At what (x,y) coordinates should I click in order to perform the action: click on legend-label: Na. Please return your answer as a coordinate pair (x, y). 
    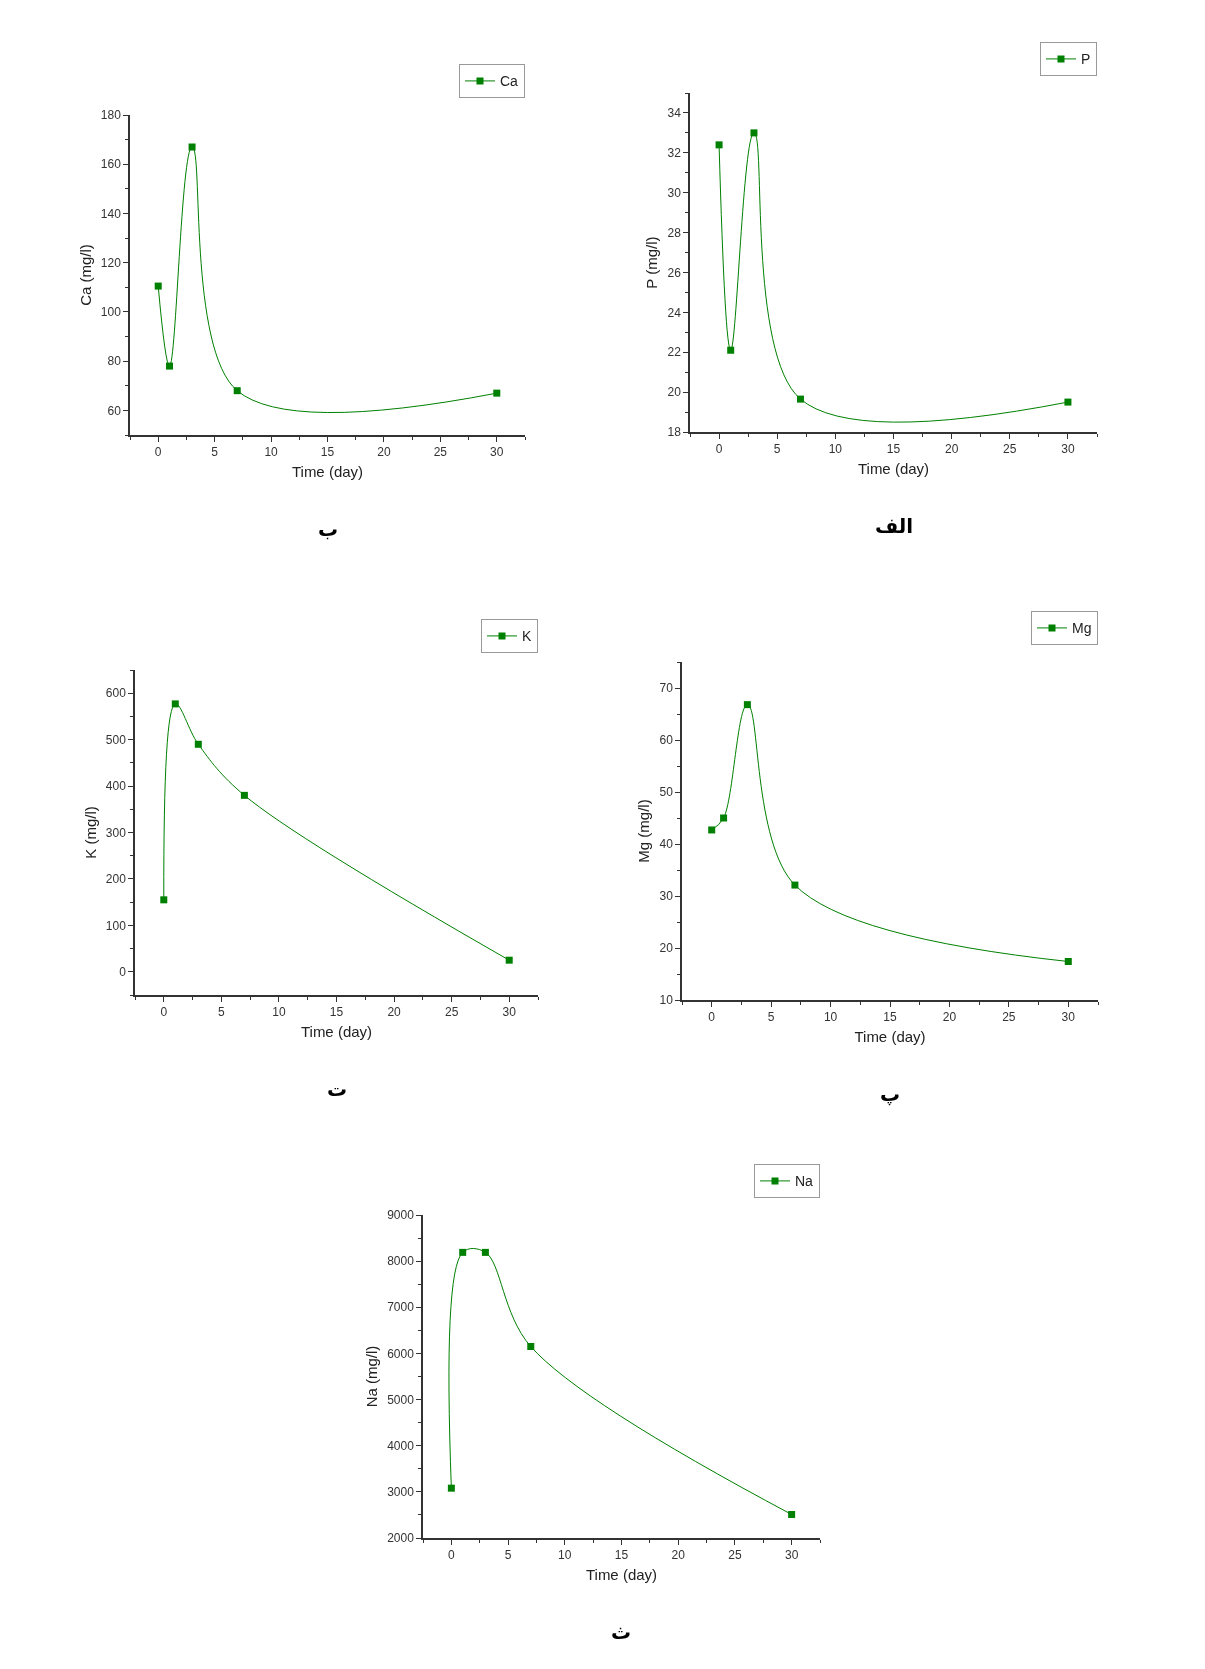
    Looking at the image, I should click on (804, 1181).